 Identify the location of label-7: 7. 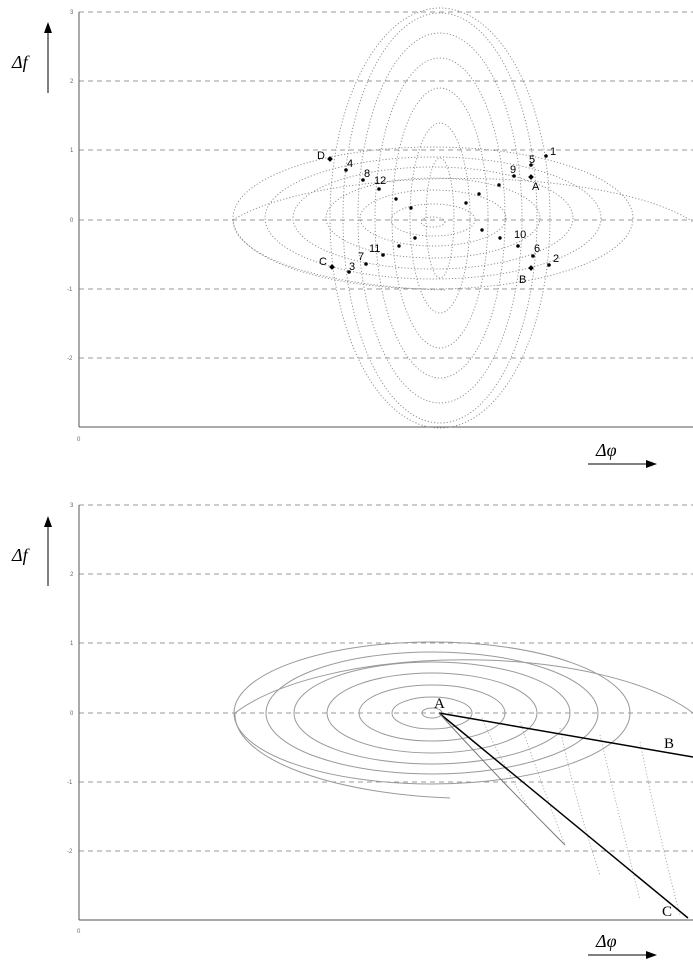
(361, 257).